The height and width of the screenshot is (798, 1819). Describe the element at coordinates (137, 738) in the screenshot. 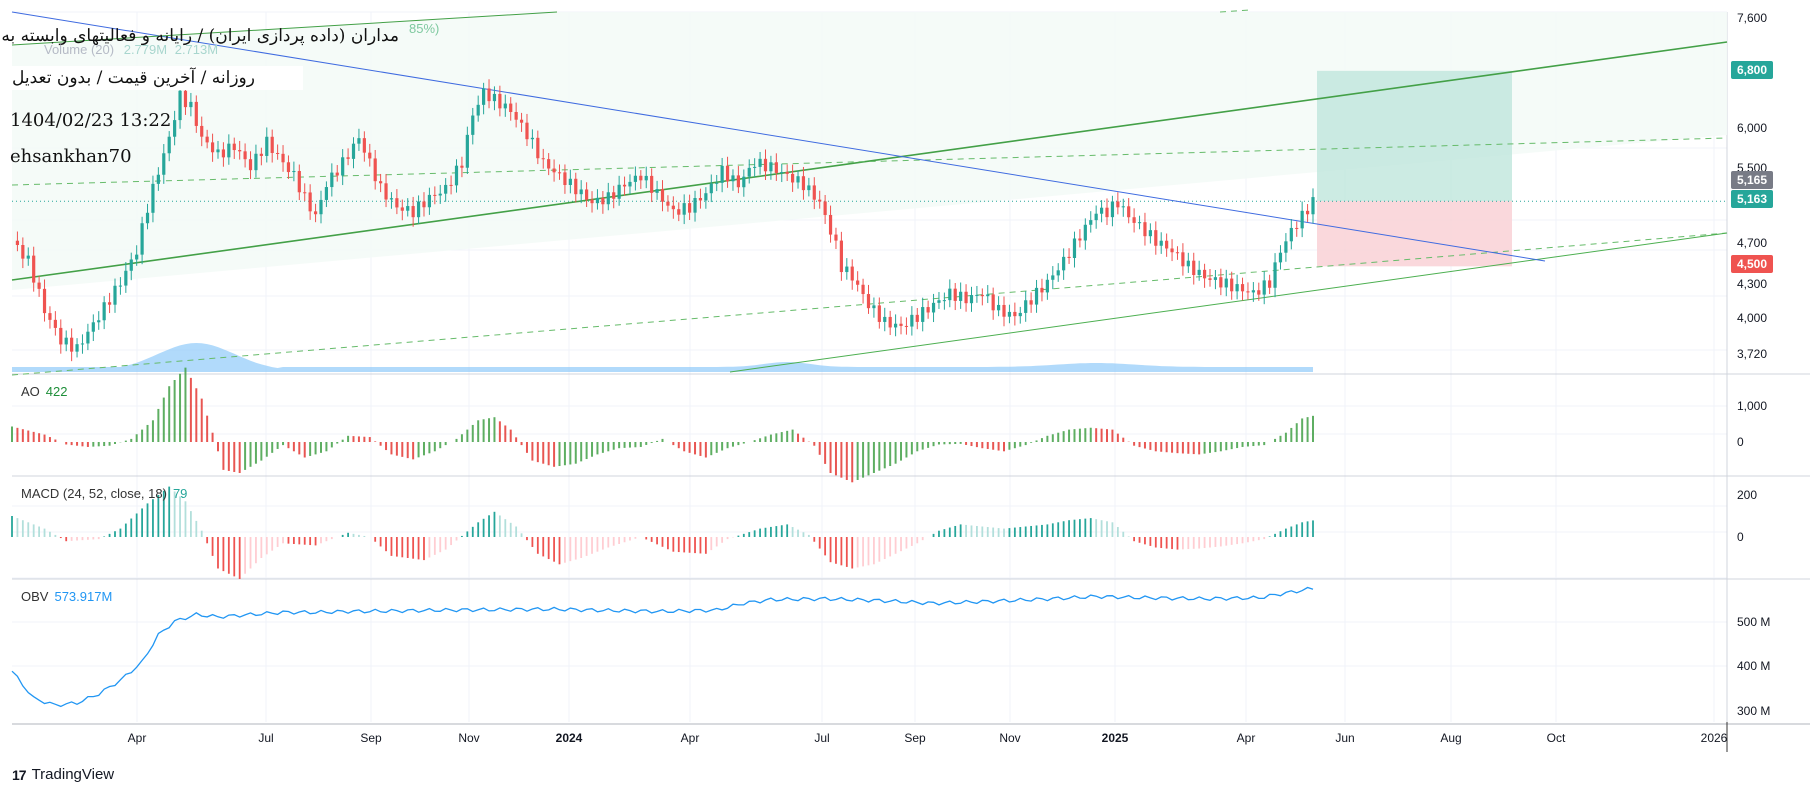

I see `time-tick-label: Apr` at that location.